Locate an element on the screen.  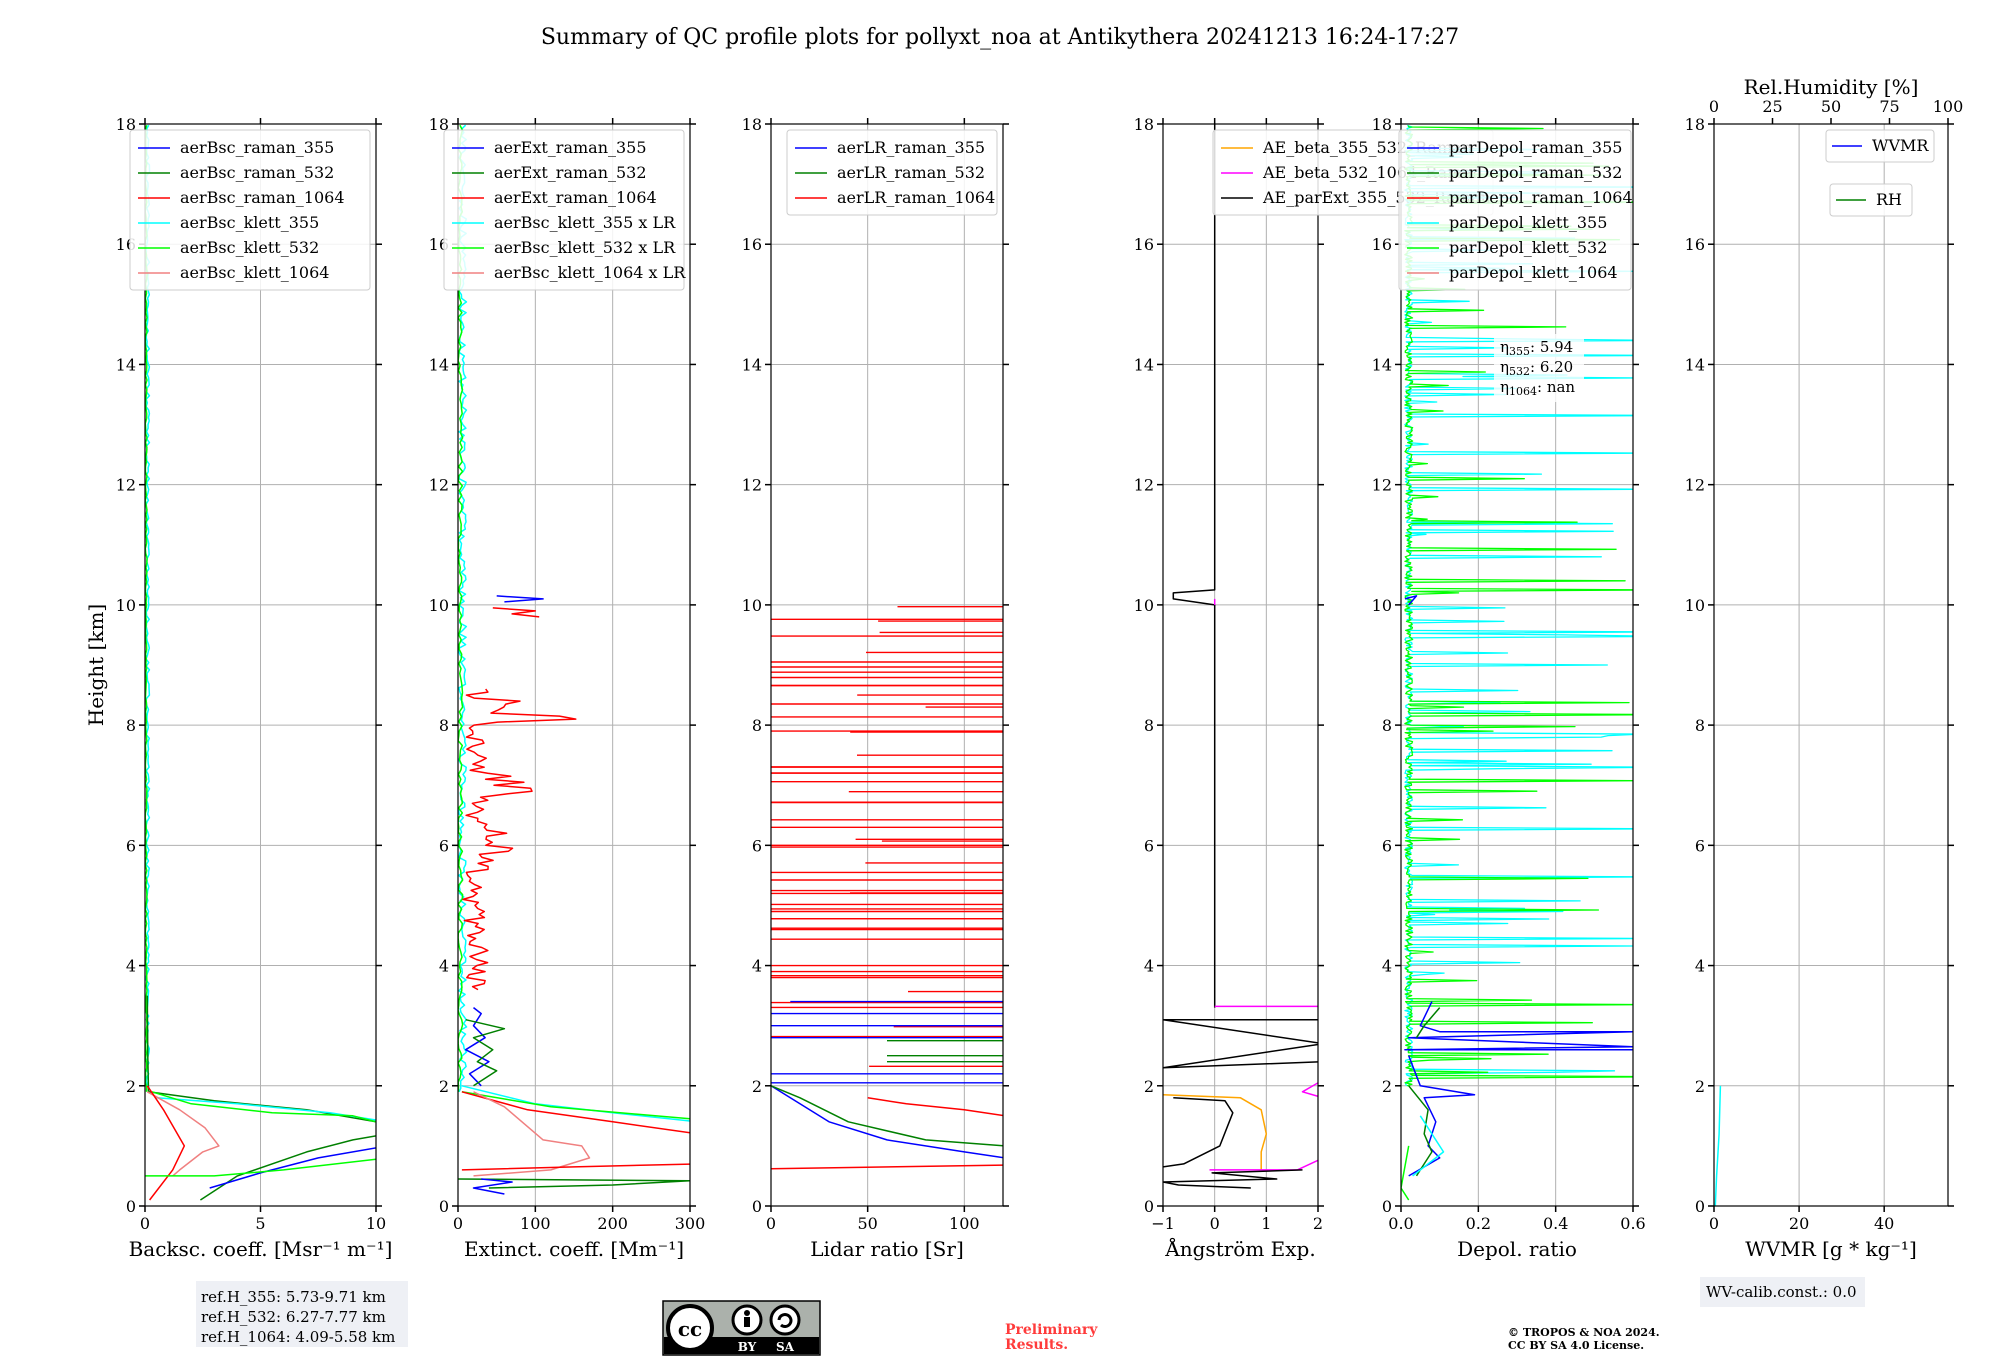
series-AE-parExt-upper is located at coordinates (1194, 566).